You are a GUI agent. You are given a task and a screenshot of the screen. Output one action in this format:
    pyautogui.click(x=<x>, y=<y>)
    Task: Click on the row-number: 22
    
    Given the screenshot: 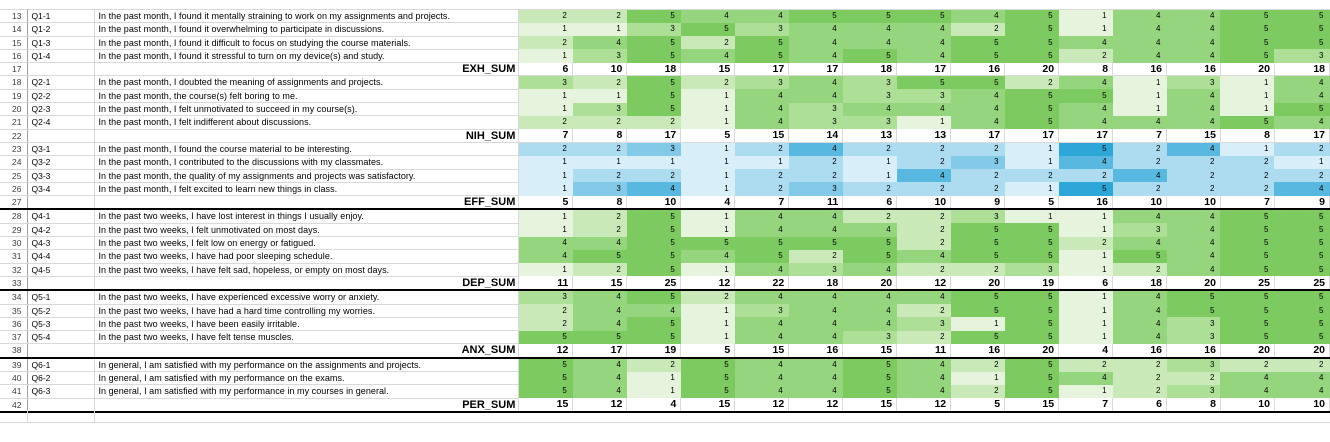 What is the action you would take?
    pyautogui.click(x=14, y=136)
    